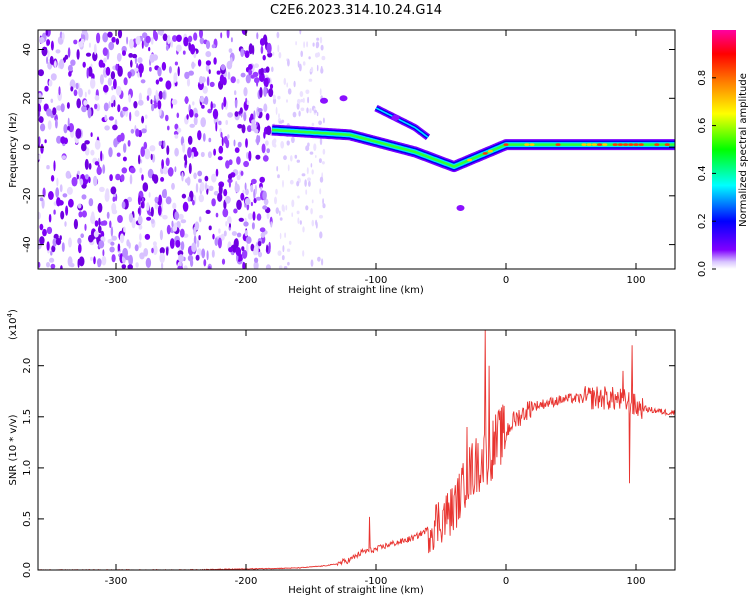 Image resolution: width=750 pixels, height=600 pixels. Describe the element at coordinates (395, 117) in the screenshot. I see `spot` at that location.